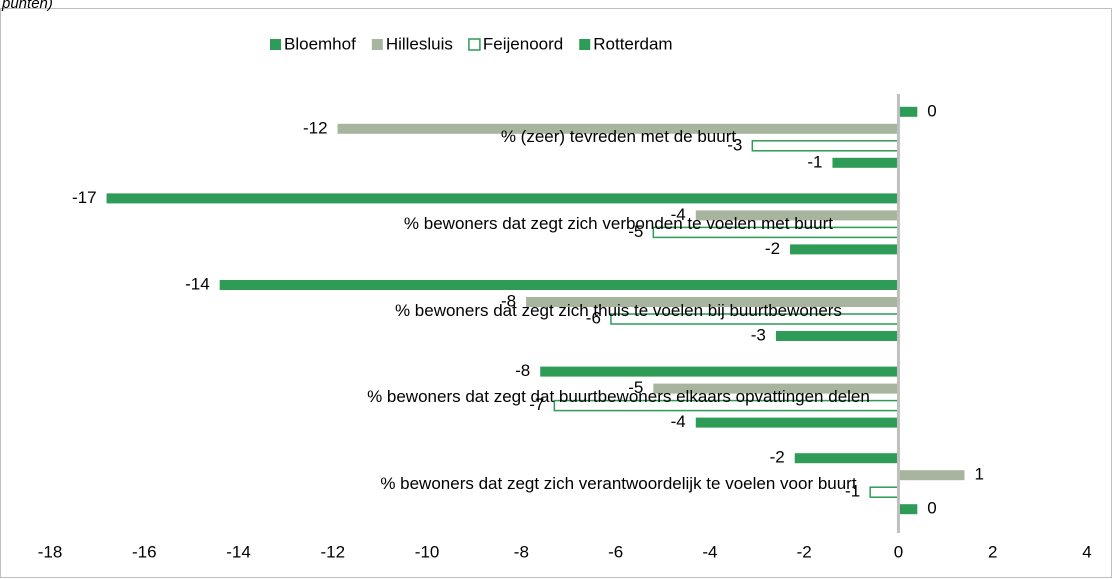 The width and height of the screenshot is (1113, 579). I want to click on legend-label: Bloemhof, so click(320, 43).